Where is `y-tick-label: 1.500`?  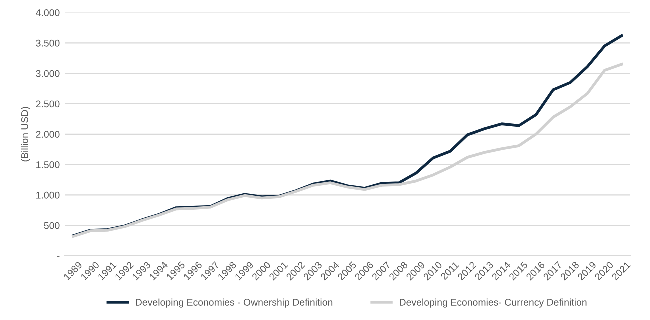
y-tick-label: 1.500 is located at coordinates (48, 165).